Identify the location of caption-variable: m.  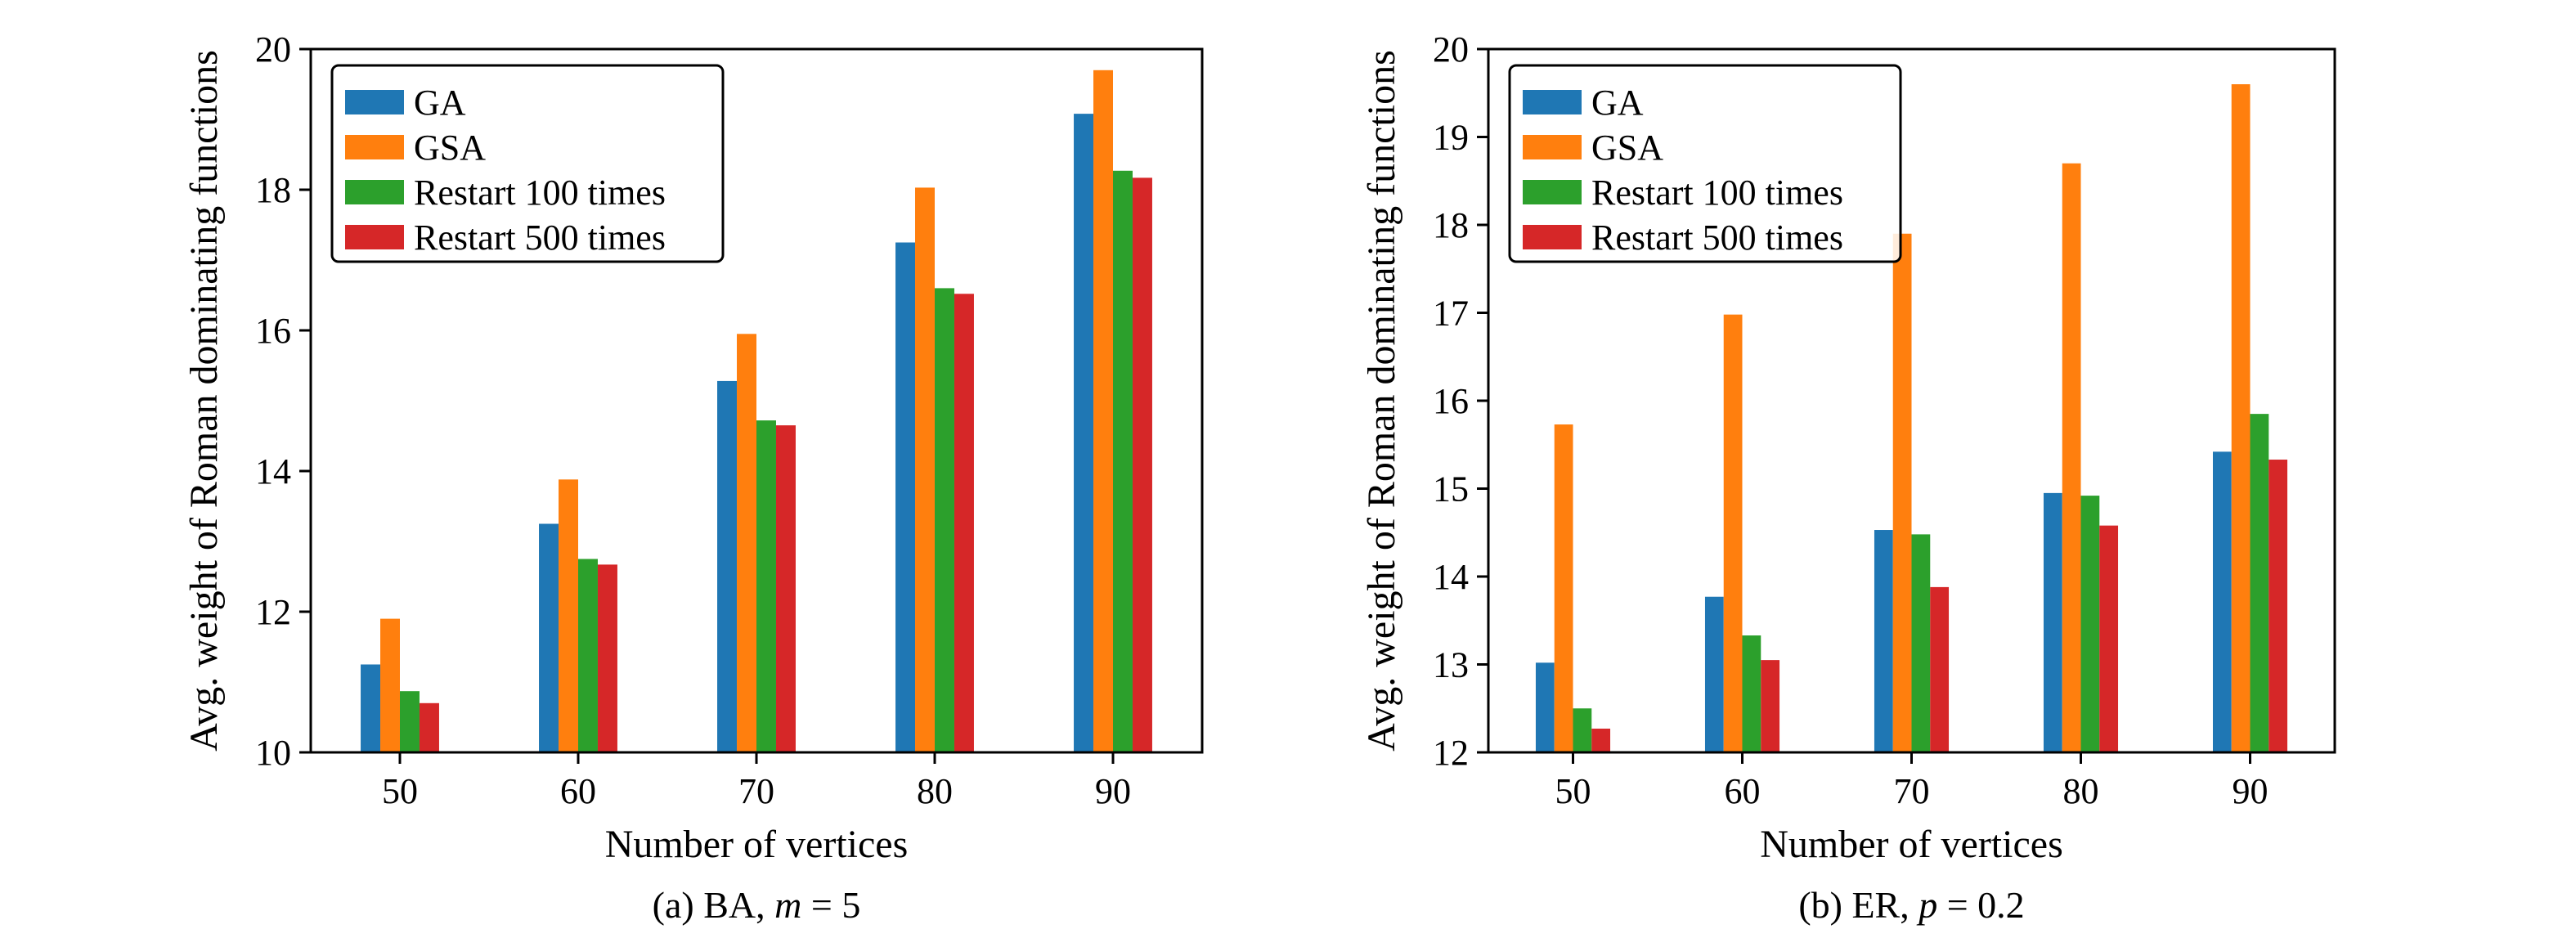
(787, 905).